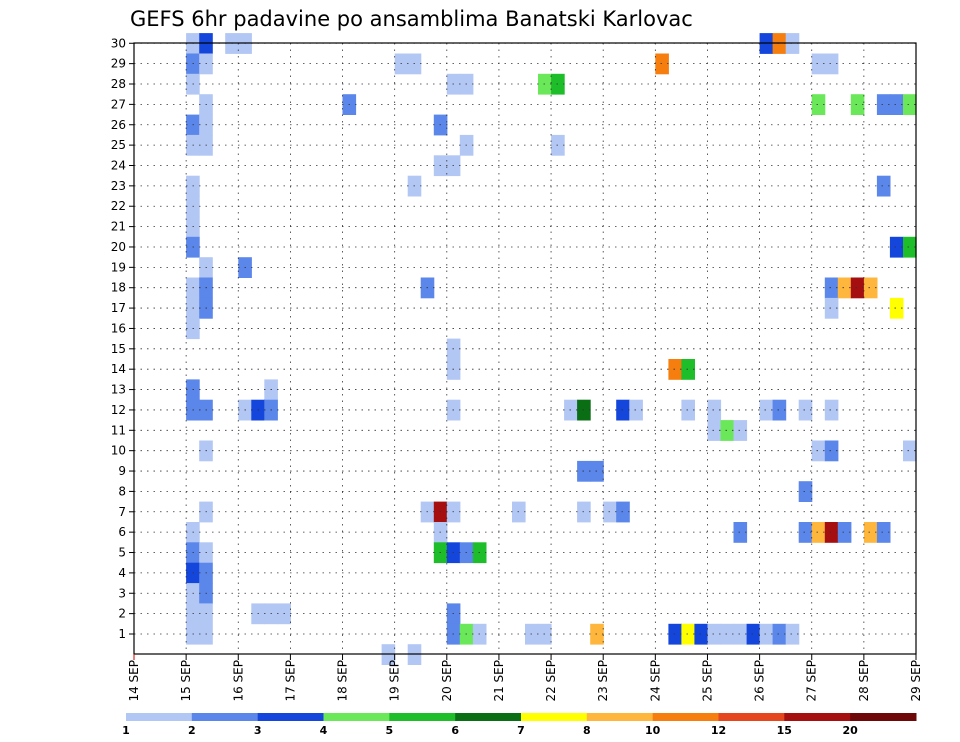  Describe the element at coordinates (186, 681) in the screenshot. I see `x-tick-label: 15 SEP` at that location.